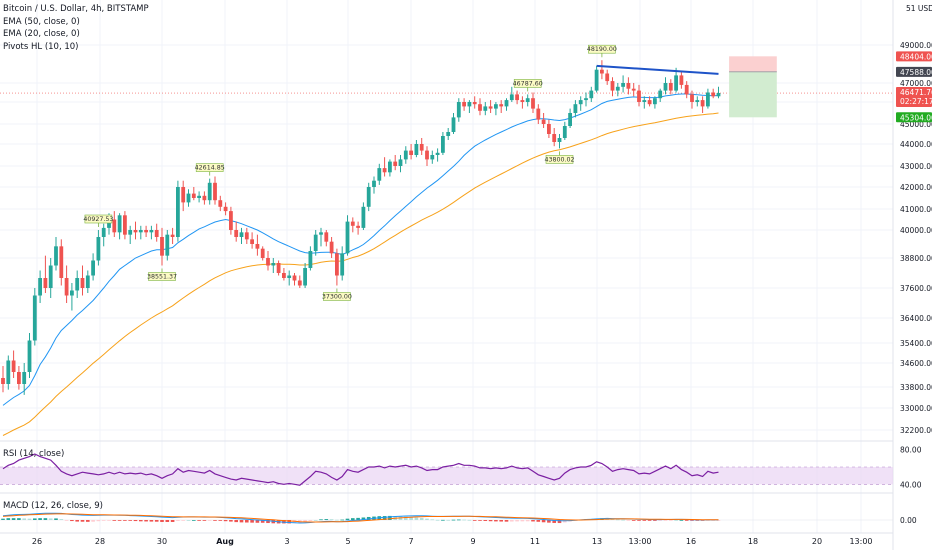 Image resolution: width=932 pixels, height=550 pixels. I want to click on pivot-value: 38551.37, so click(162, 277).